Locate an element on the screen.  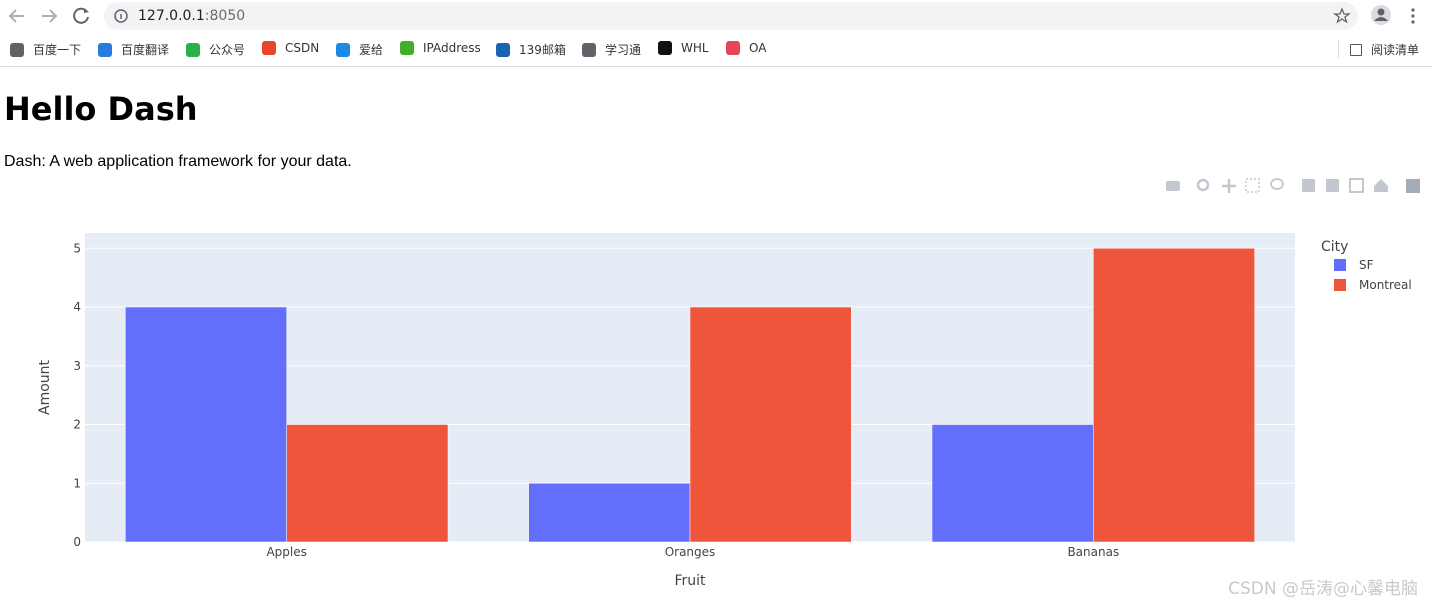
bookmark-label: 公众号 is located at coordinates (227, 50).